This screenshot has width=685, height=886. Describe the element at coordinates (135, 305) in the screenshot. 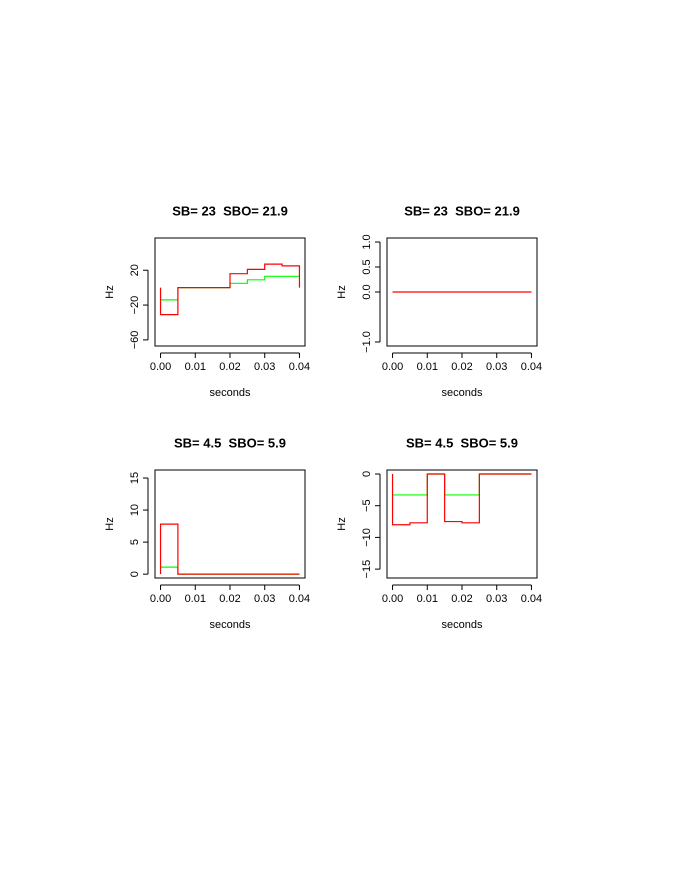

I see `y-tick-label: −20` at that location.